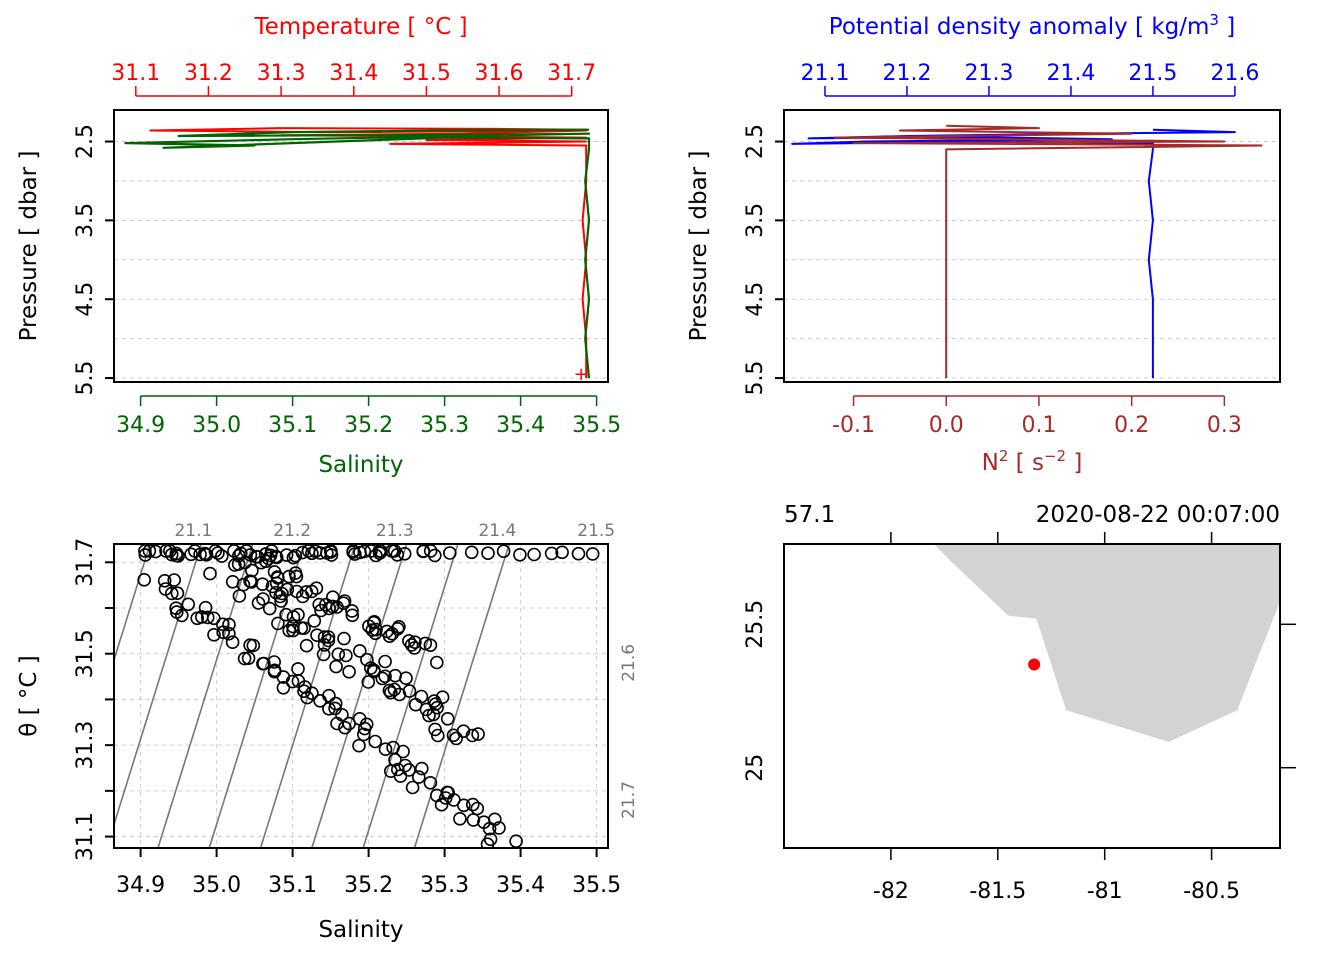  What do you see at coordinates (353, 73) in the screenshot?
I see `temperature-tick-label: 31.4` at bounding box center [353, 73].